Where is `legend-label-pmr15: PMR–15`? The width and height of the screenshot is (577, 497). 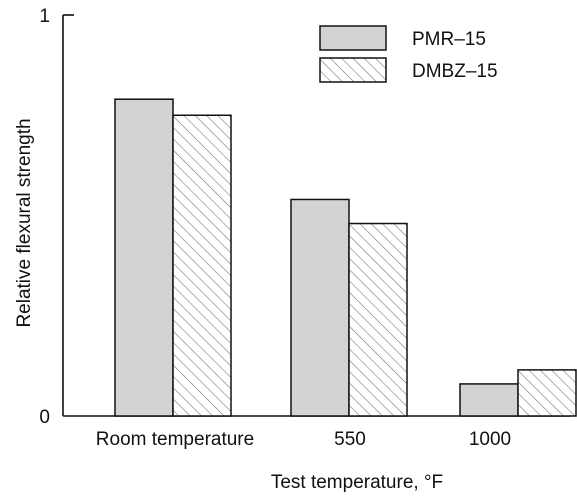
legend-label-pmr15: PMR–15 is located at coordinates (449, 39).